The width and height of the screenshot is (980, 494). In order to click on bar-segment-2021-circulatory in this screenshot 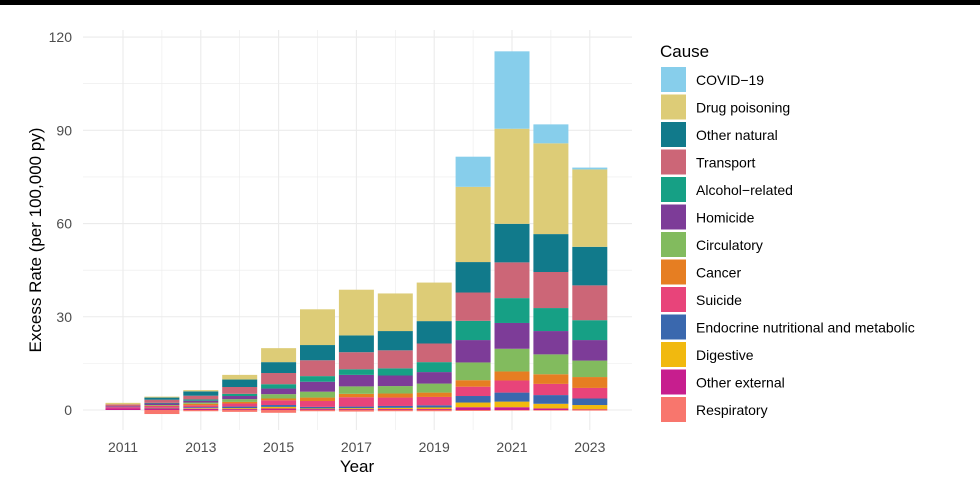, I will do `click(512, 360)`.